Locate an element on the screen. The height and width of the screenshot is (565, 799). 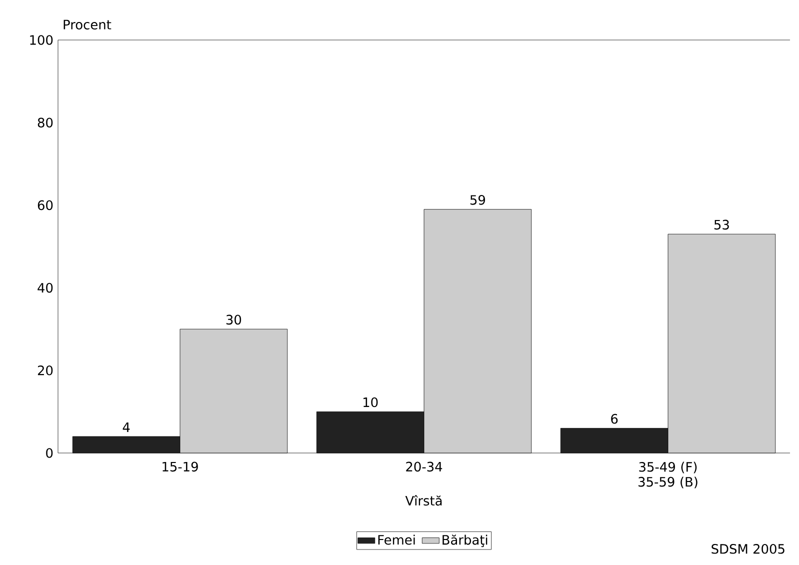
data-label: 10 is located at coordinates (371, 402).